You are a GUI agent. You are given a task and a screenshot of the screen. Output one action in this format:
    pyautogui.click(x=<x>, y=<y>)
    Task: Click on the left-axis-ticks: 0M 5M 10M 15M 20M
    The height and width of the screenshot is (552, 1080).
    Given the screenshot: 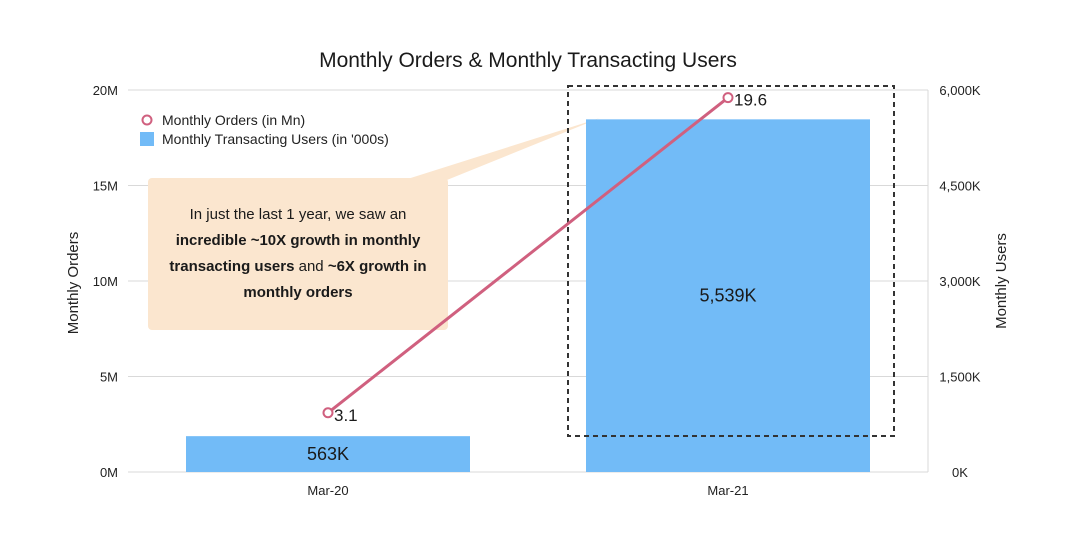 What is the action you would take?
    pyautogui.click(x=105, y=281)
    